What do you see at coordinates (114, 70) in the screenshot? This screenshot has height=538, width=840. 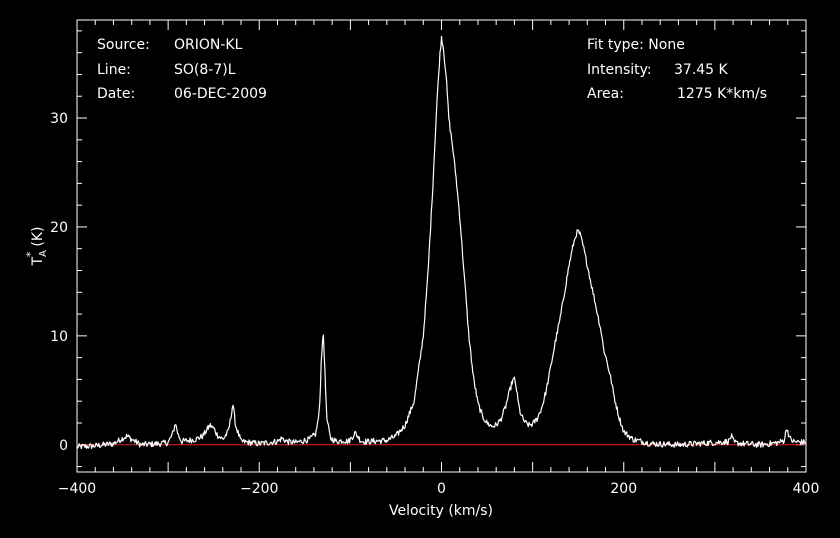 I see `line-label: Line:` at bounding box center [114, 70].